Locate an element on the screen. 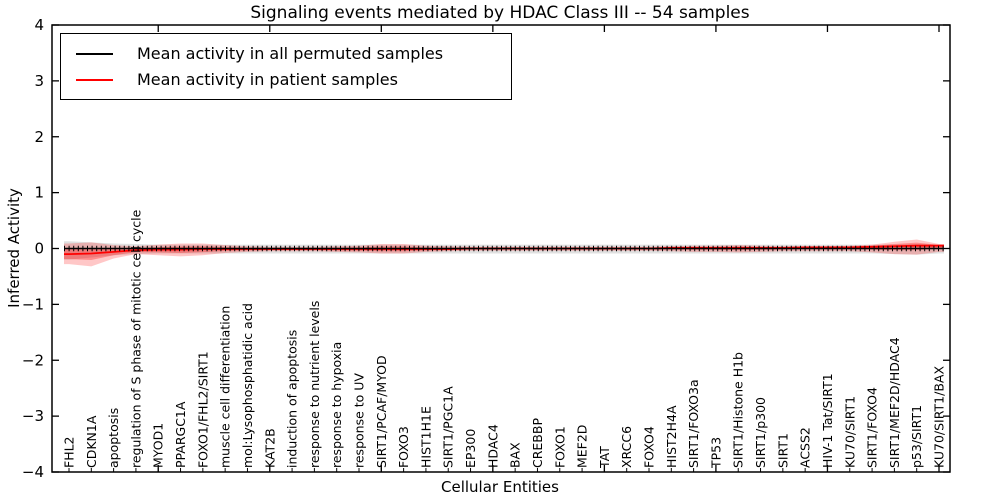 Image resolution: width=1000 pixels, height=500 pixels. x-tick-label: HIST2H4A is located at coordinates (671, 436).